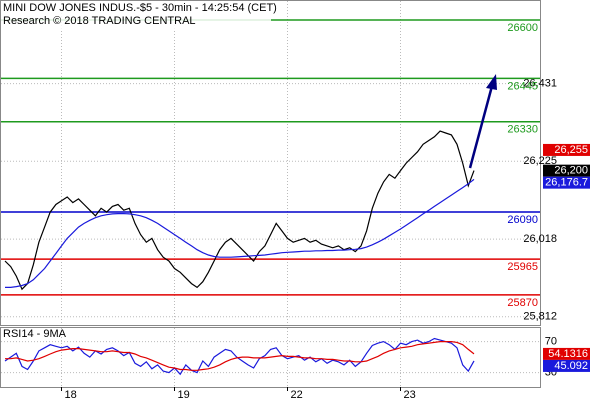 This screenshot has width=590, height=400. Describe the element at coordinates (491, 82) in the screenshot. I see `arrowhead` at that location.